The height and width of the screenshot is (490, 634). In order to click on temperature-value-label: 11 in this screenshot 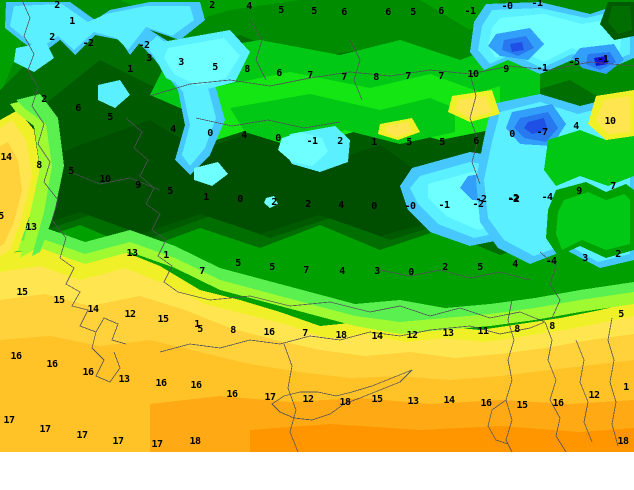, I will do `click(483, 331)`.